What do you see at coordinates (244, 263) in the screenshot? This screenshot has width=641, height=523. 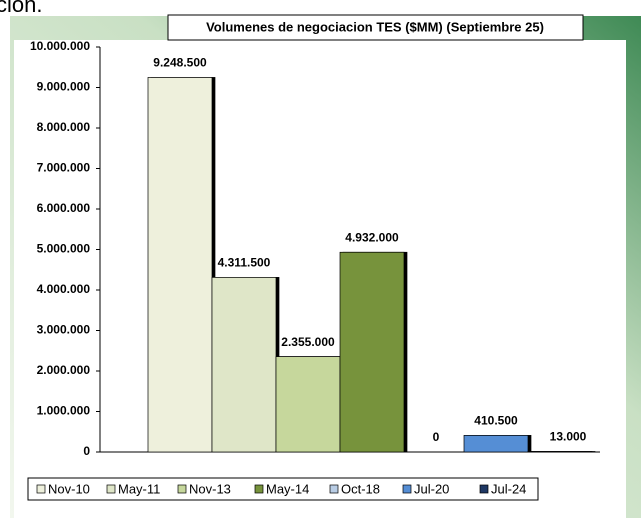 I see `value-label: 4.311.500` at bounding box center [244, 263].